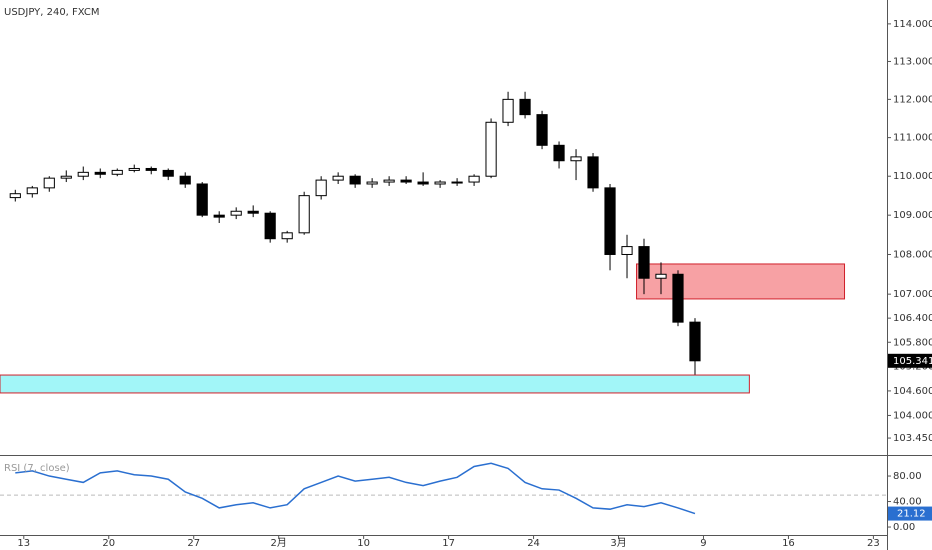 This screenshot has height=550, width=932. I want to click on y-tick-label: 105.800, so click(912, 342).